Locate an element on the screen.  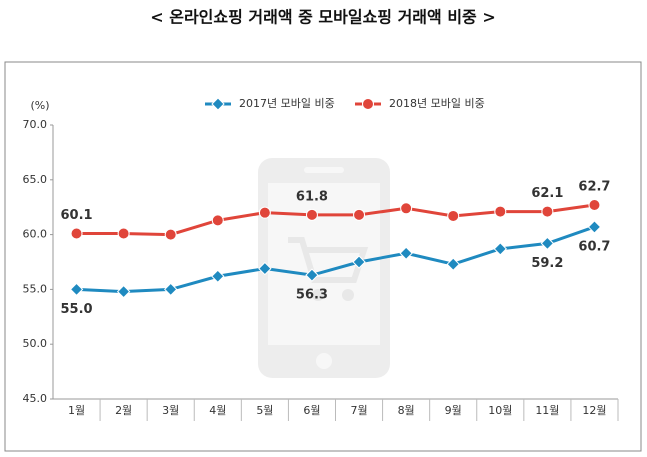
x-tick-label: 8월 is located at coordinates (406, 410).